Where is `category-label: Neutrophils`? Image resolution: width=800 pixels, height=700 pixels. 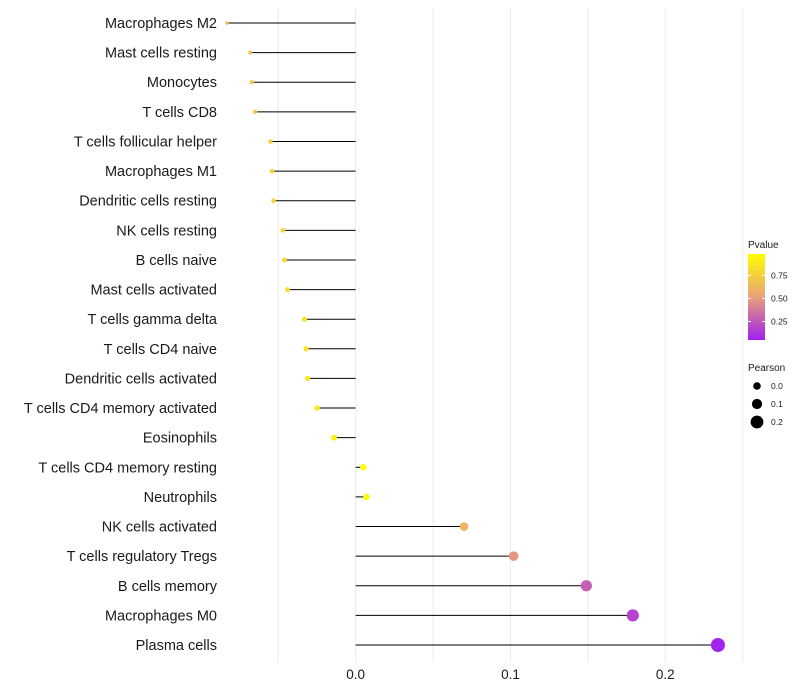
category-label: Neutrophils is located at coordinates (180, 498).